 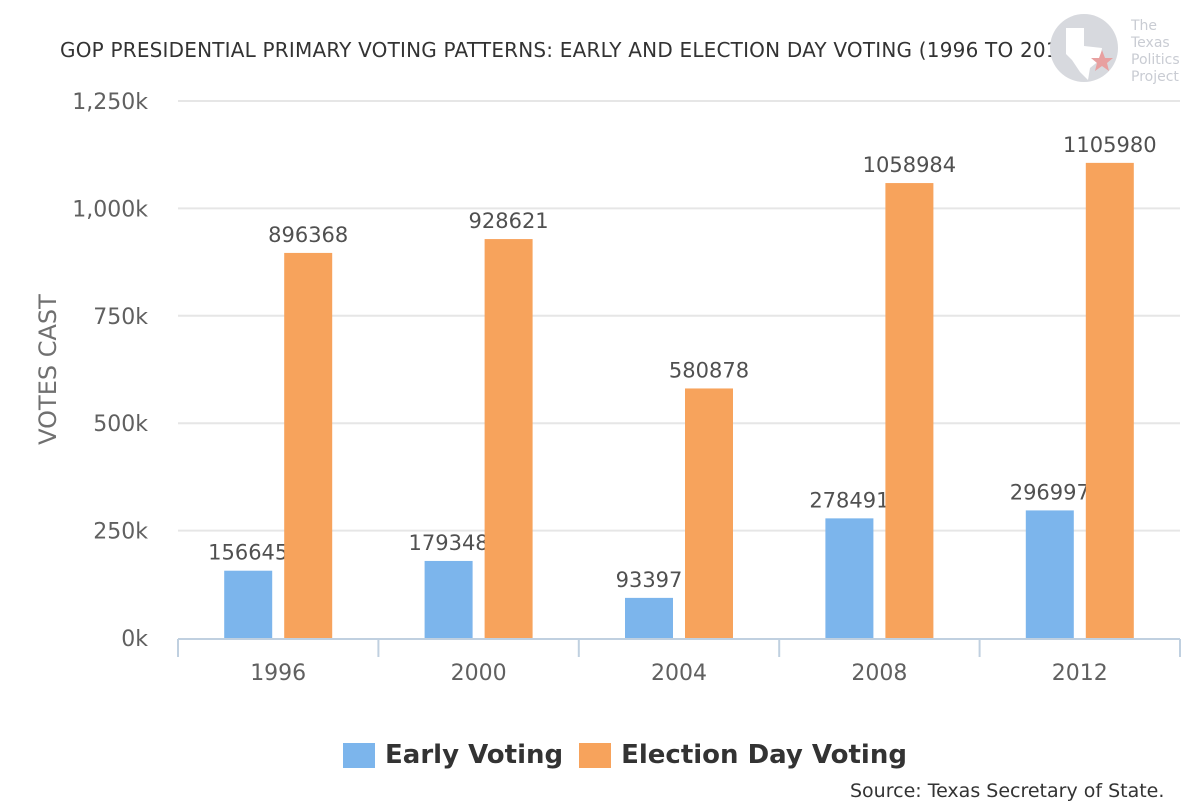 What do you see at coordinates (1155, 77) in the screenshot?
I see `logo-line: Project` at bounding box center [1155, 77].